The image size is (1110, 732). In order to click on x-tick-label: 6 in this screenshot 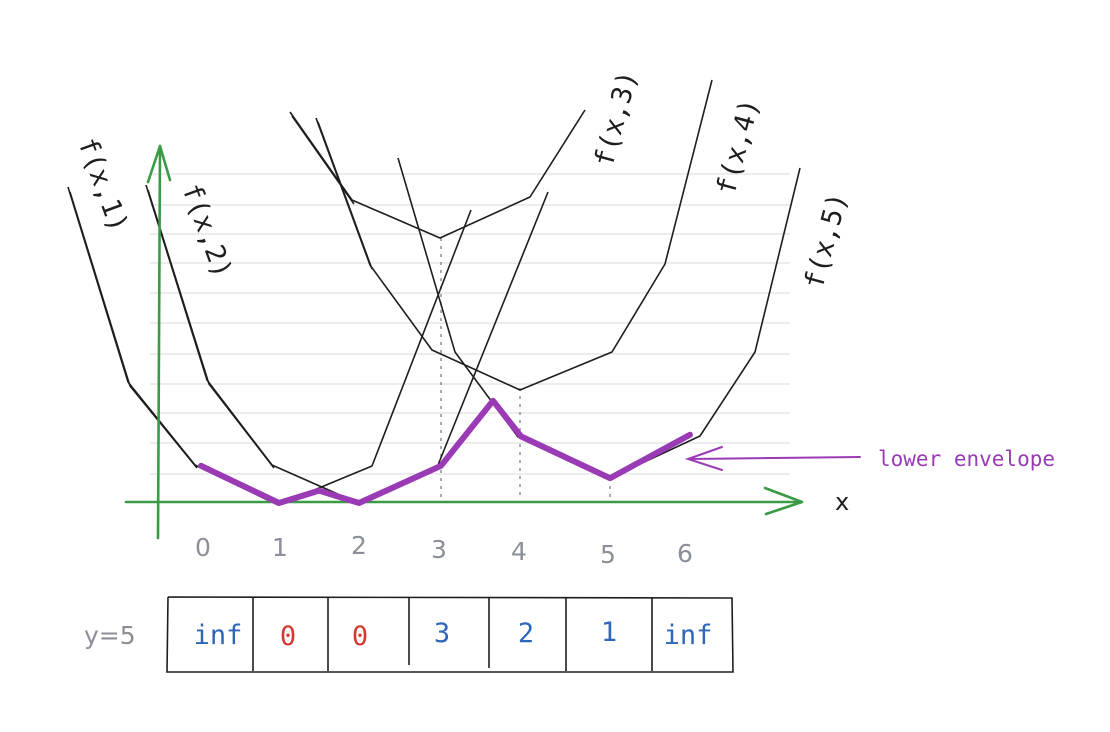, I will do `click(685, 553)`.